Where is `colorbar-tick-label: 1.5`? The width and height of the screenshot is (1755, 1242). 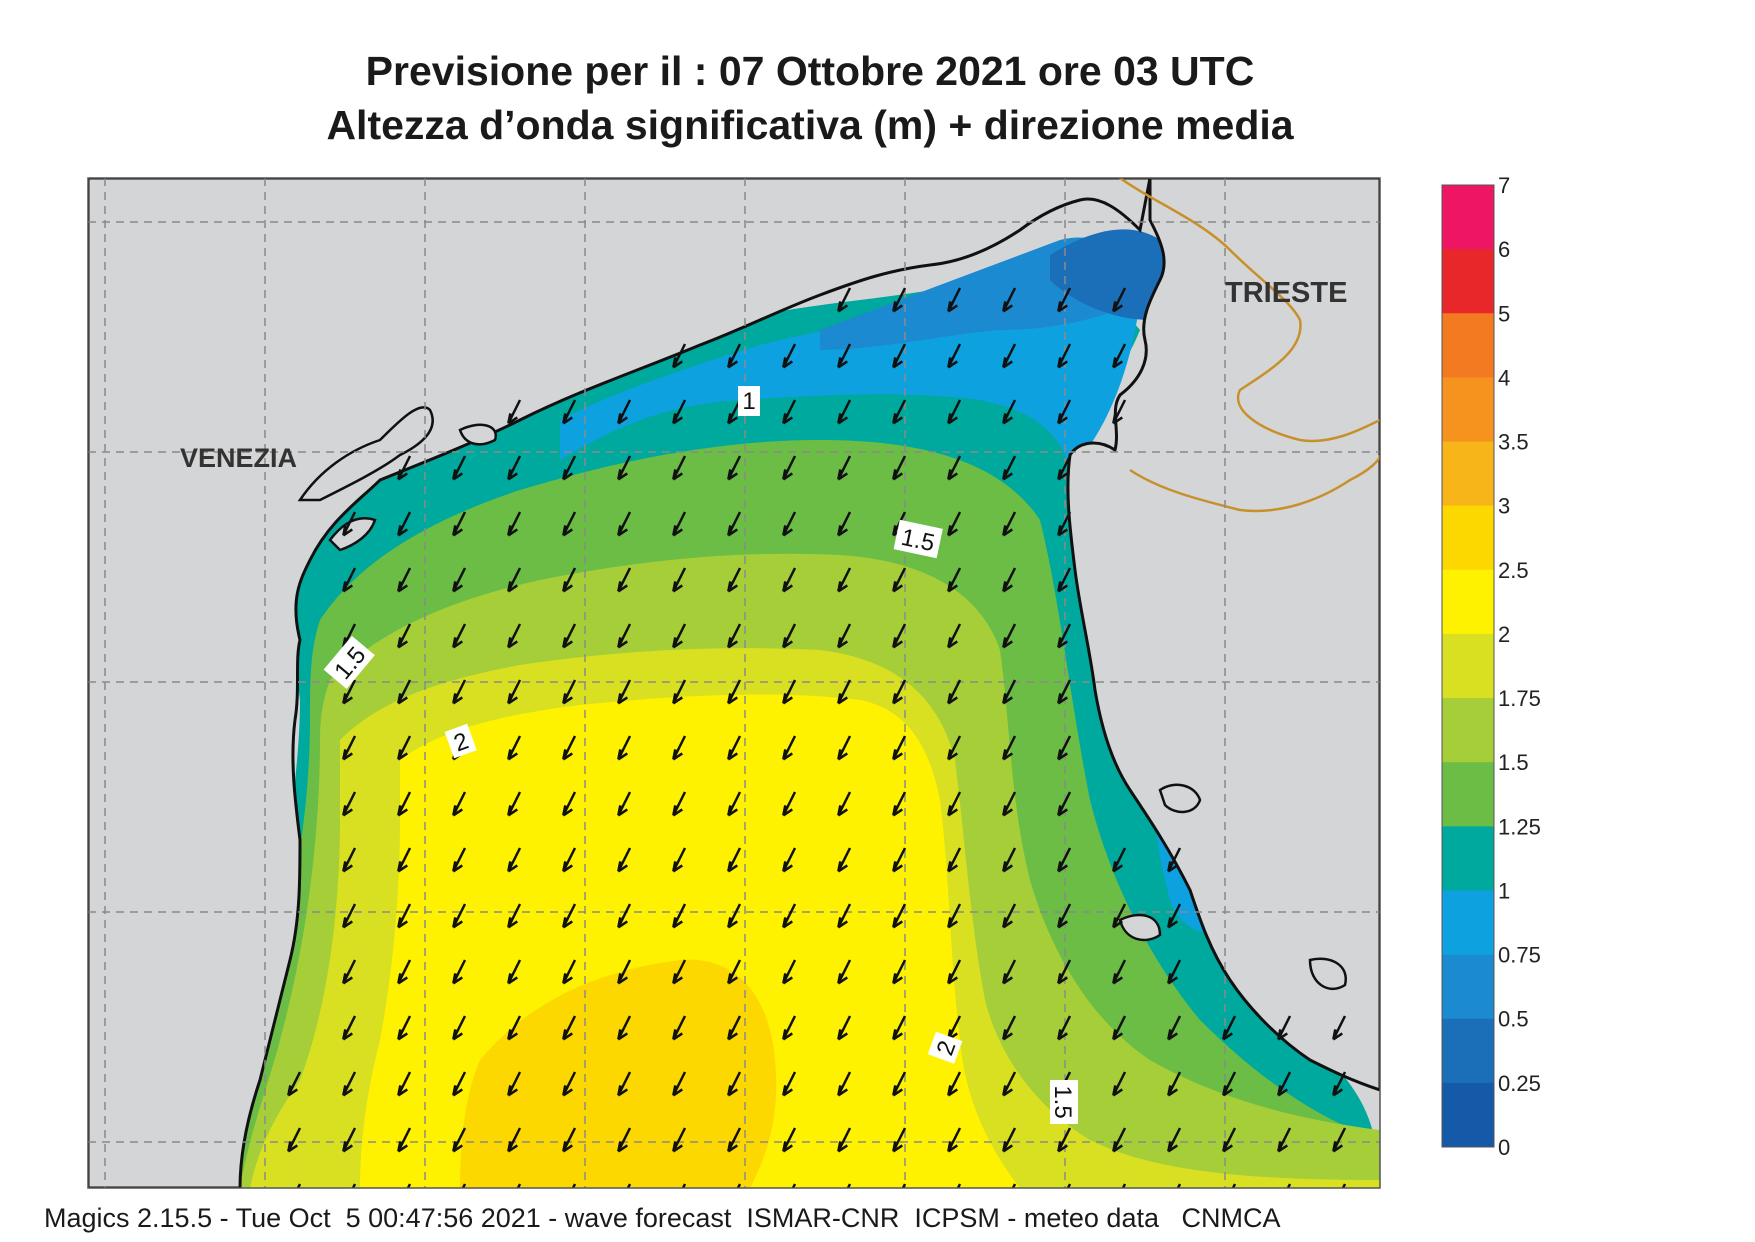 colorbar-tick-label: 1.5 is located at coordinates (1513, 762).